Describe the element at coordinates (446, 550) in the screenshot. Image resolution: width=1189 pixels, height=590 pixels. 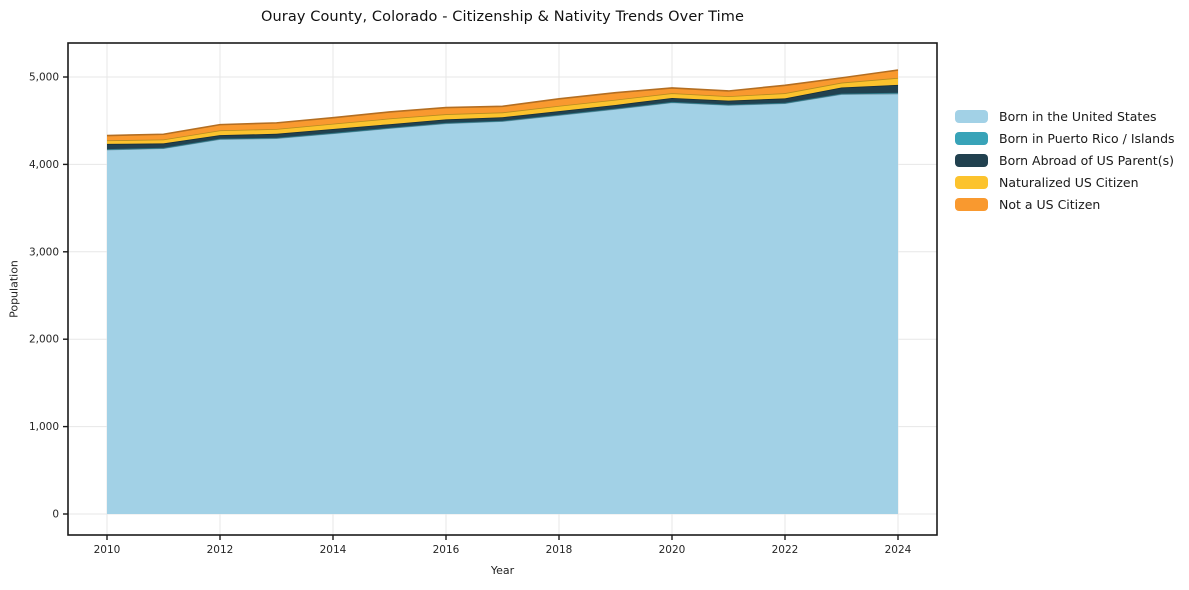
I see `x-tick-label: 2016` at that location.